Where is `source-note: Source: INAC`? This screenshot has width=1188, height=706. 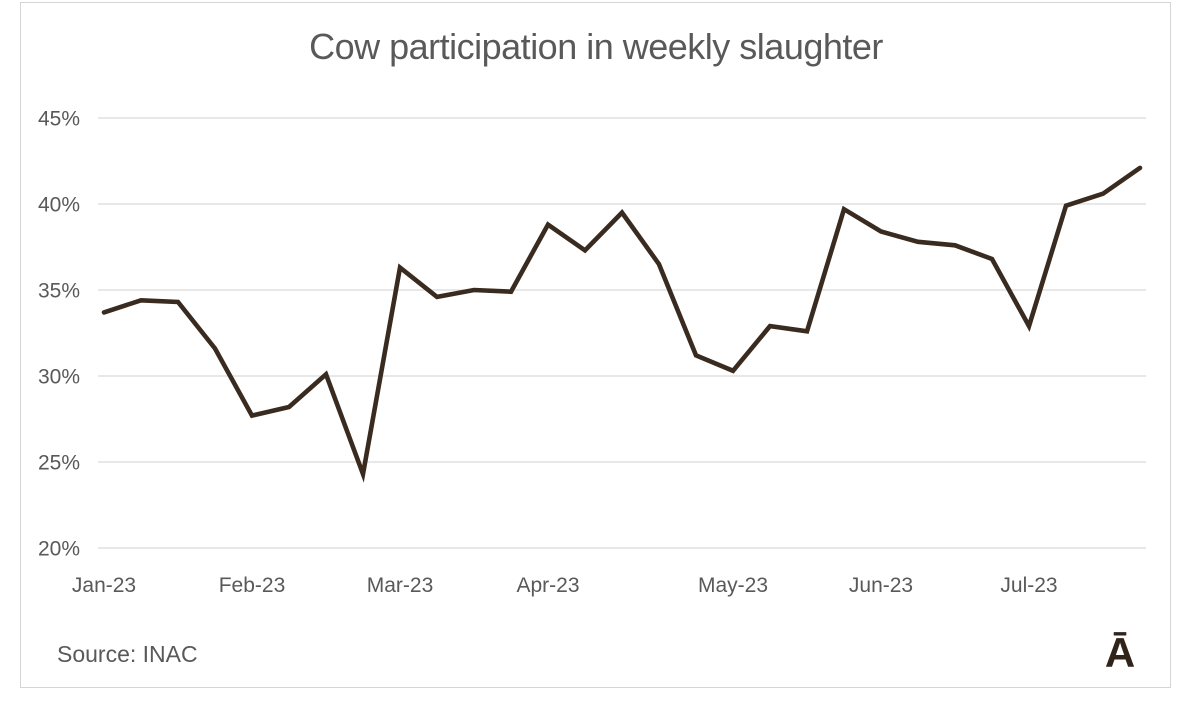 source-note: Source: INAC is located at coordinates (127, 654).